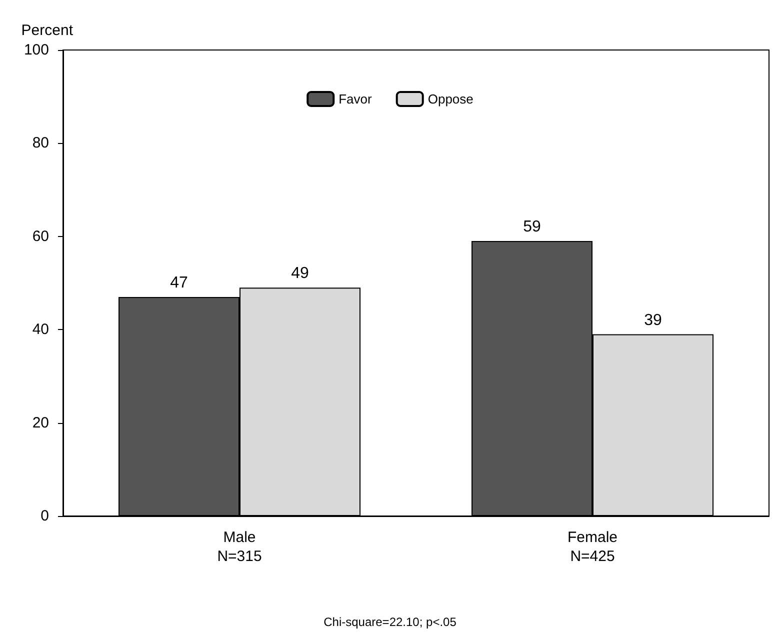 This screenshot has width=780, height=644. I want to click on y-tick-label: 20, so click(40, 423).